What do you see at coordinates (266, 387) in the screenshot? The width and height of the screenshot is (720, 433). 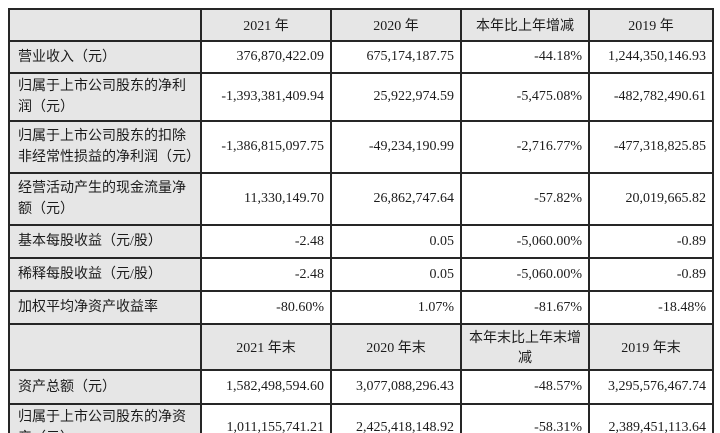 I see `cell-value-2021-end: 1,582,498,594.60` at bounding box center [266, 387].